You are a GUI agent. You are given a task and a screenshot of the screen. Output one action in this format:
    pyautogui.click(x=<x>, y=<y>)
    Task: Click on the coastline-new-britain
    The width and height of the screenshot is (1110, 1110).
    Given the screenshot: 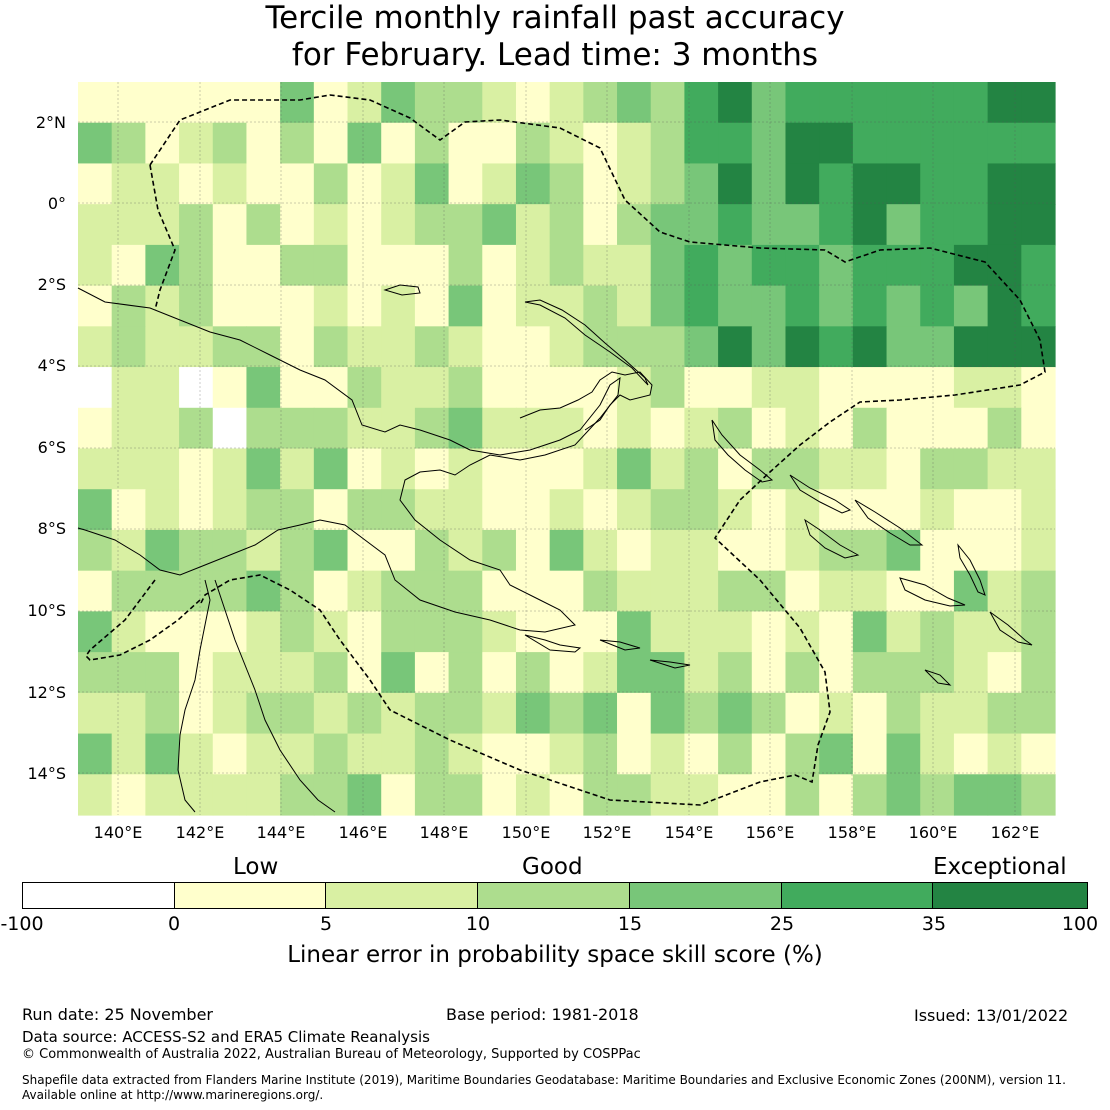 What is the action you would take?
    pyautogui.click(x=586, y=401)
    